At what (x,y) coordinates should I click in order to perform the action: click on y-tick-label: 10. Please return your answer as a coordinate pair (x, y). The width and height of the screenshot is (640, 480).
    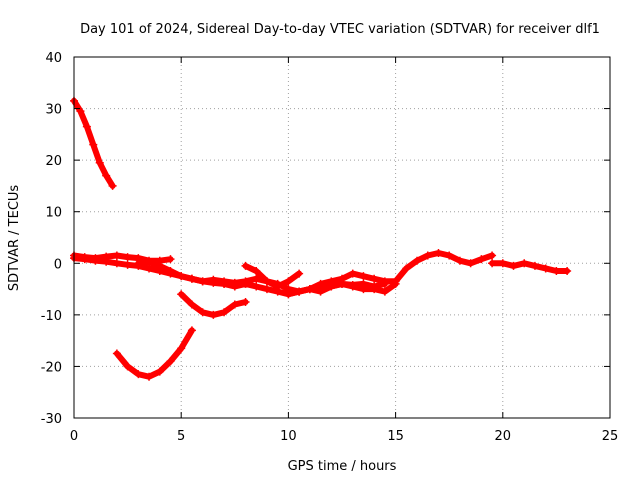
    Looking at the image, I should click on (53, 213).